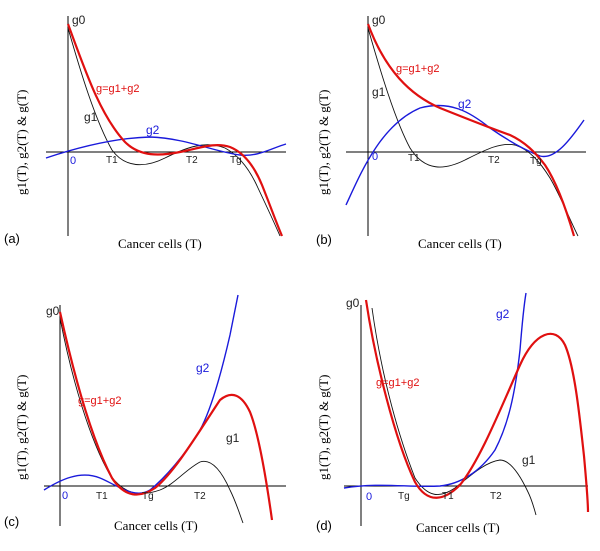 This screenshot has width=600, height=551. I want to click on panel-tag: (a), so click(12, 238).